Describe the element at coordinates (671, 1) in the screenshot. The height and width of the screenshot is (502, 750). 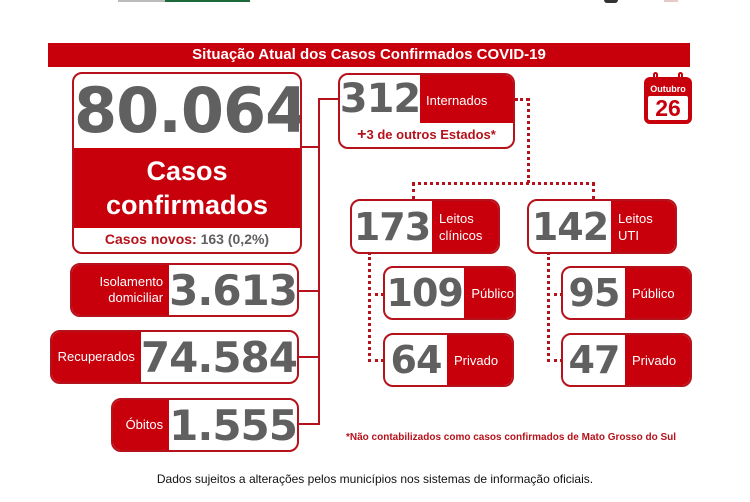
I see `header-decoration-pink` at that location.